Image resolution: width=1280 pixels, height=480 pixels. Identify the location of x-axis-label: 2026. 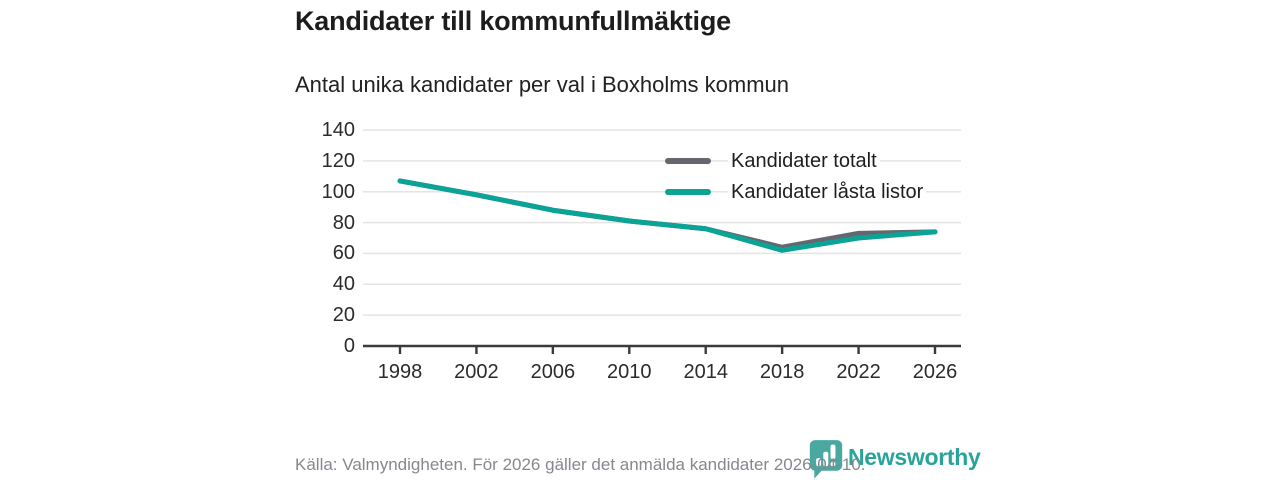
(935, 372).